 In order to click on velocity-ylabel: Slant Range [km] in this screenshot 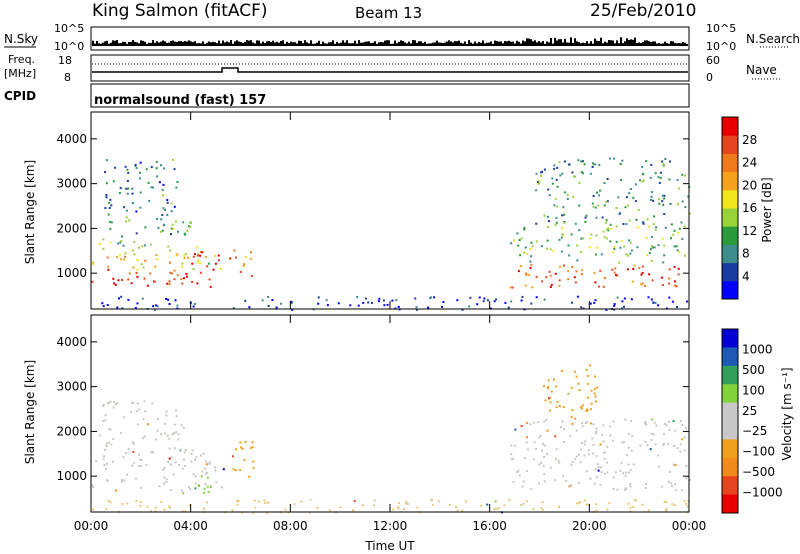, I will do `click(30, 412)`.